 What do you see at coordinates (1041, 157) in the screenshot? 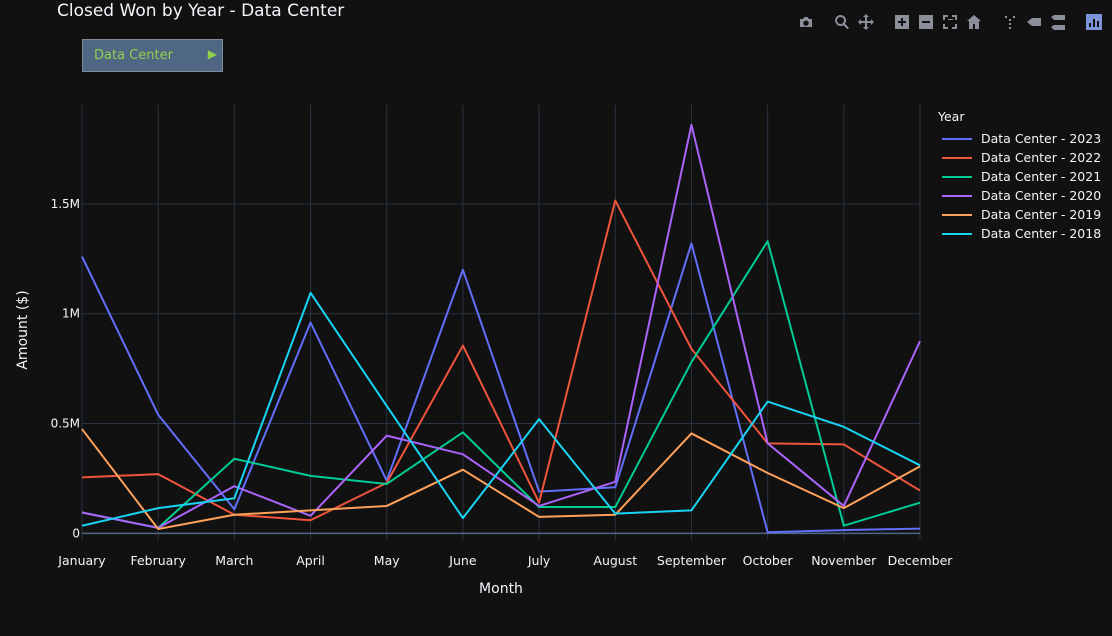
I see `legend-label: Data Center - 2022` at bounding box center [1041, 157].